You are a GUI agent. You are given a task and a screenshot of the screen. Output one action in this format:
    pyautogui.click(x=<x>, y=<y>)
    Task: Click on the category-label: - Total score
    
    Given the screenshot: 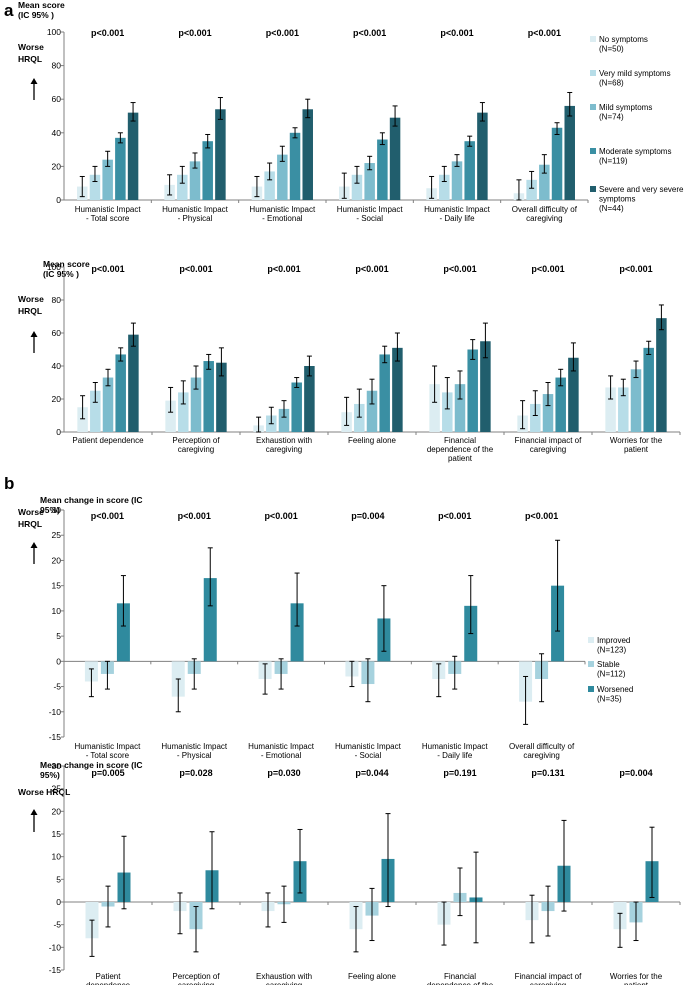 What is the action you would take?
    pyautogui.click(x=108, y=218)
    